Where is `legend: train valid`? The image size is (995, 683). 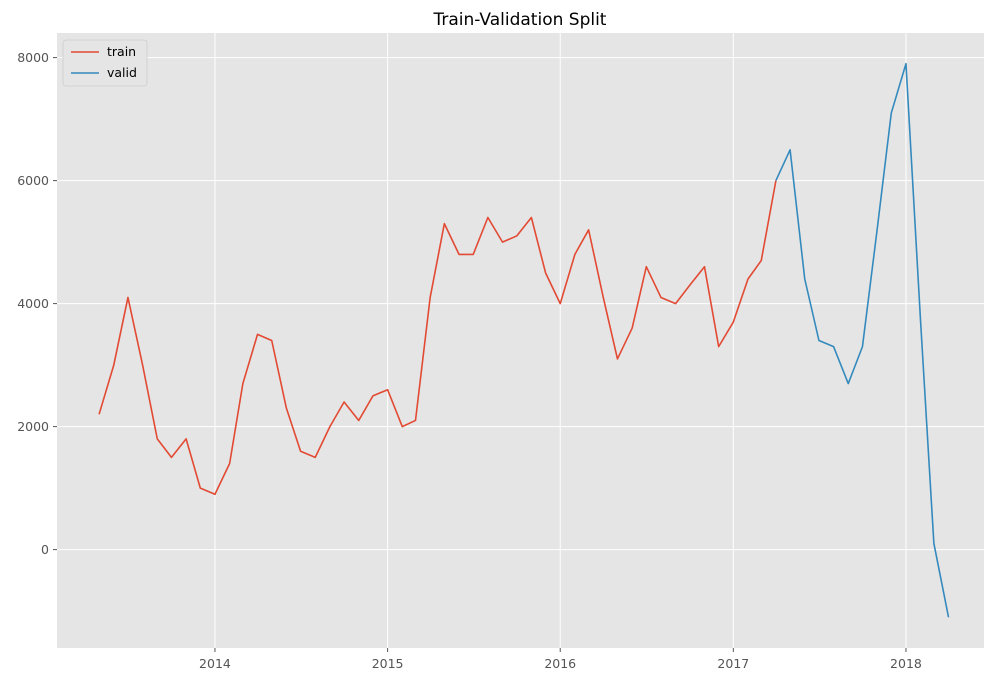
legend: train valid is located at coordinates (105, 63).